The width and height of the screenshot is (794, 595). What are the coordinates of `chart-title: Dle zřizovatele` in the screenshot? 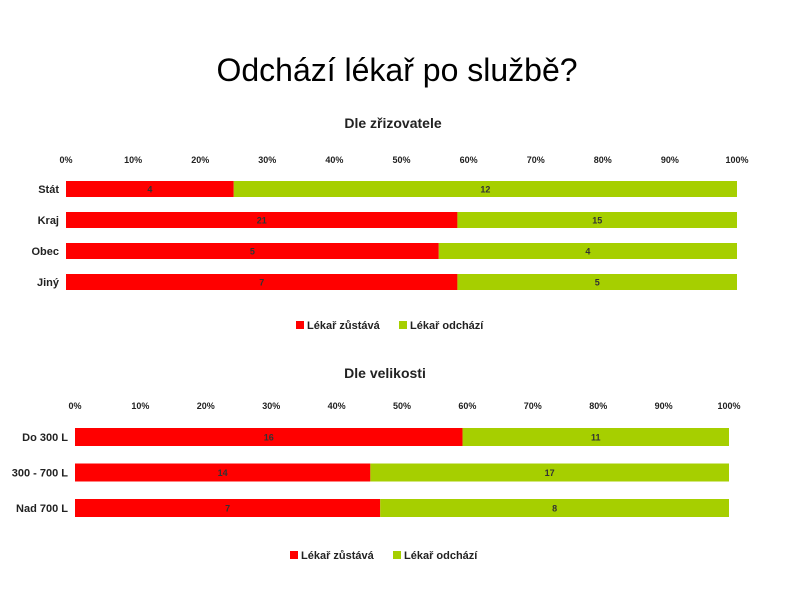 It's located at (392, 123).